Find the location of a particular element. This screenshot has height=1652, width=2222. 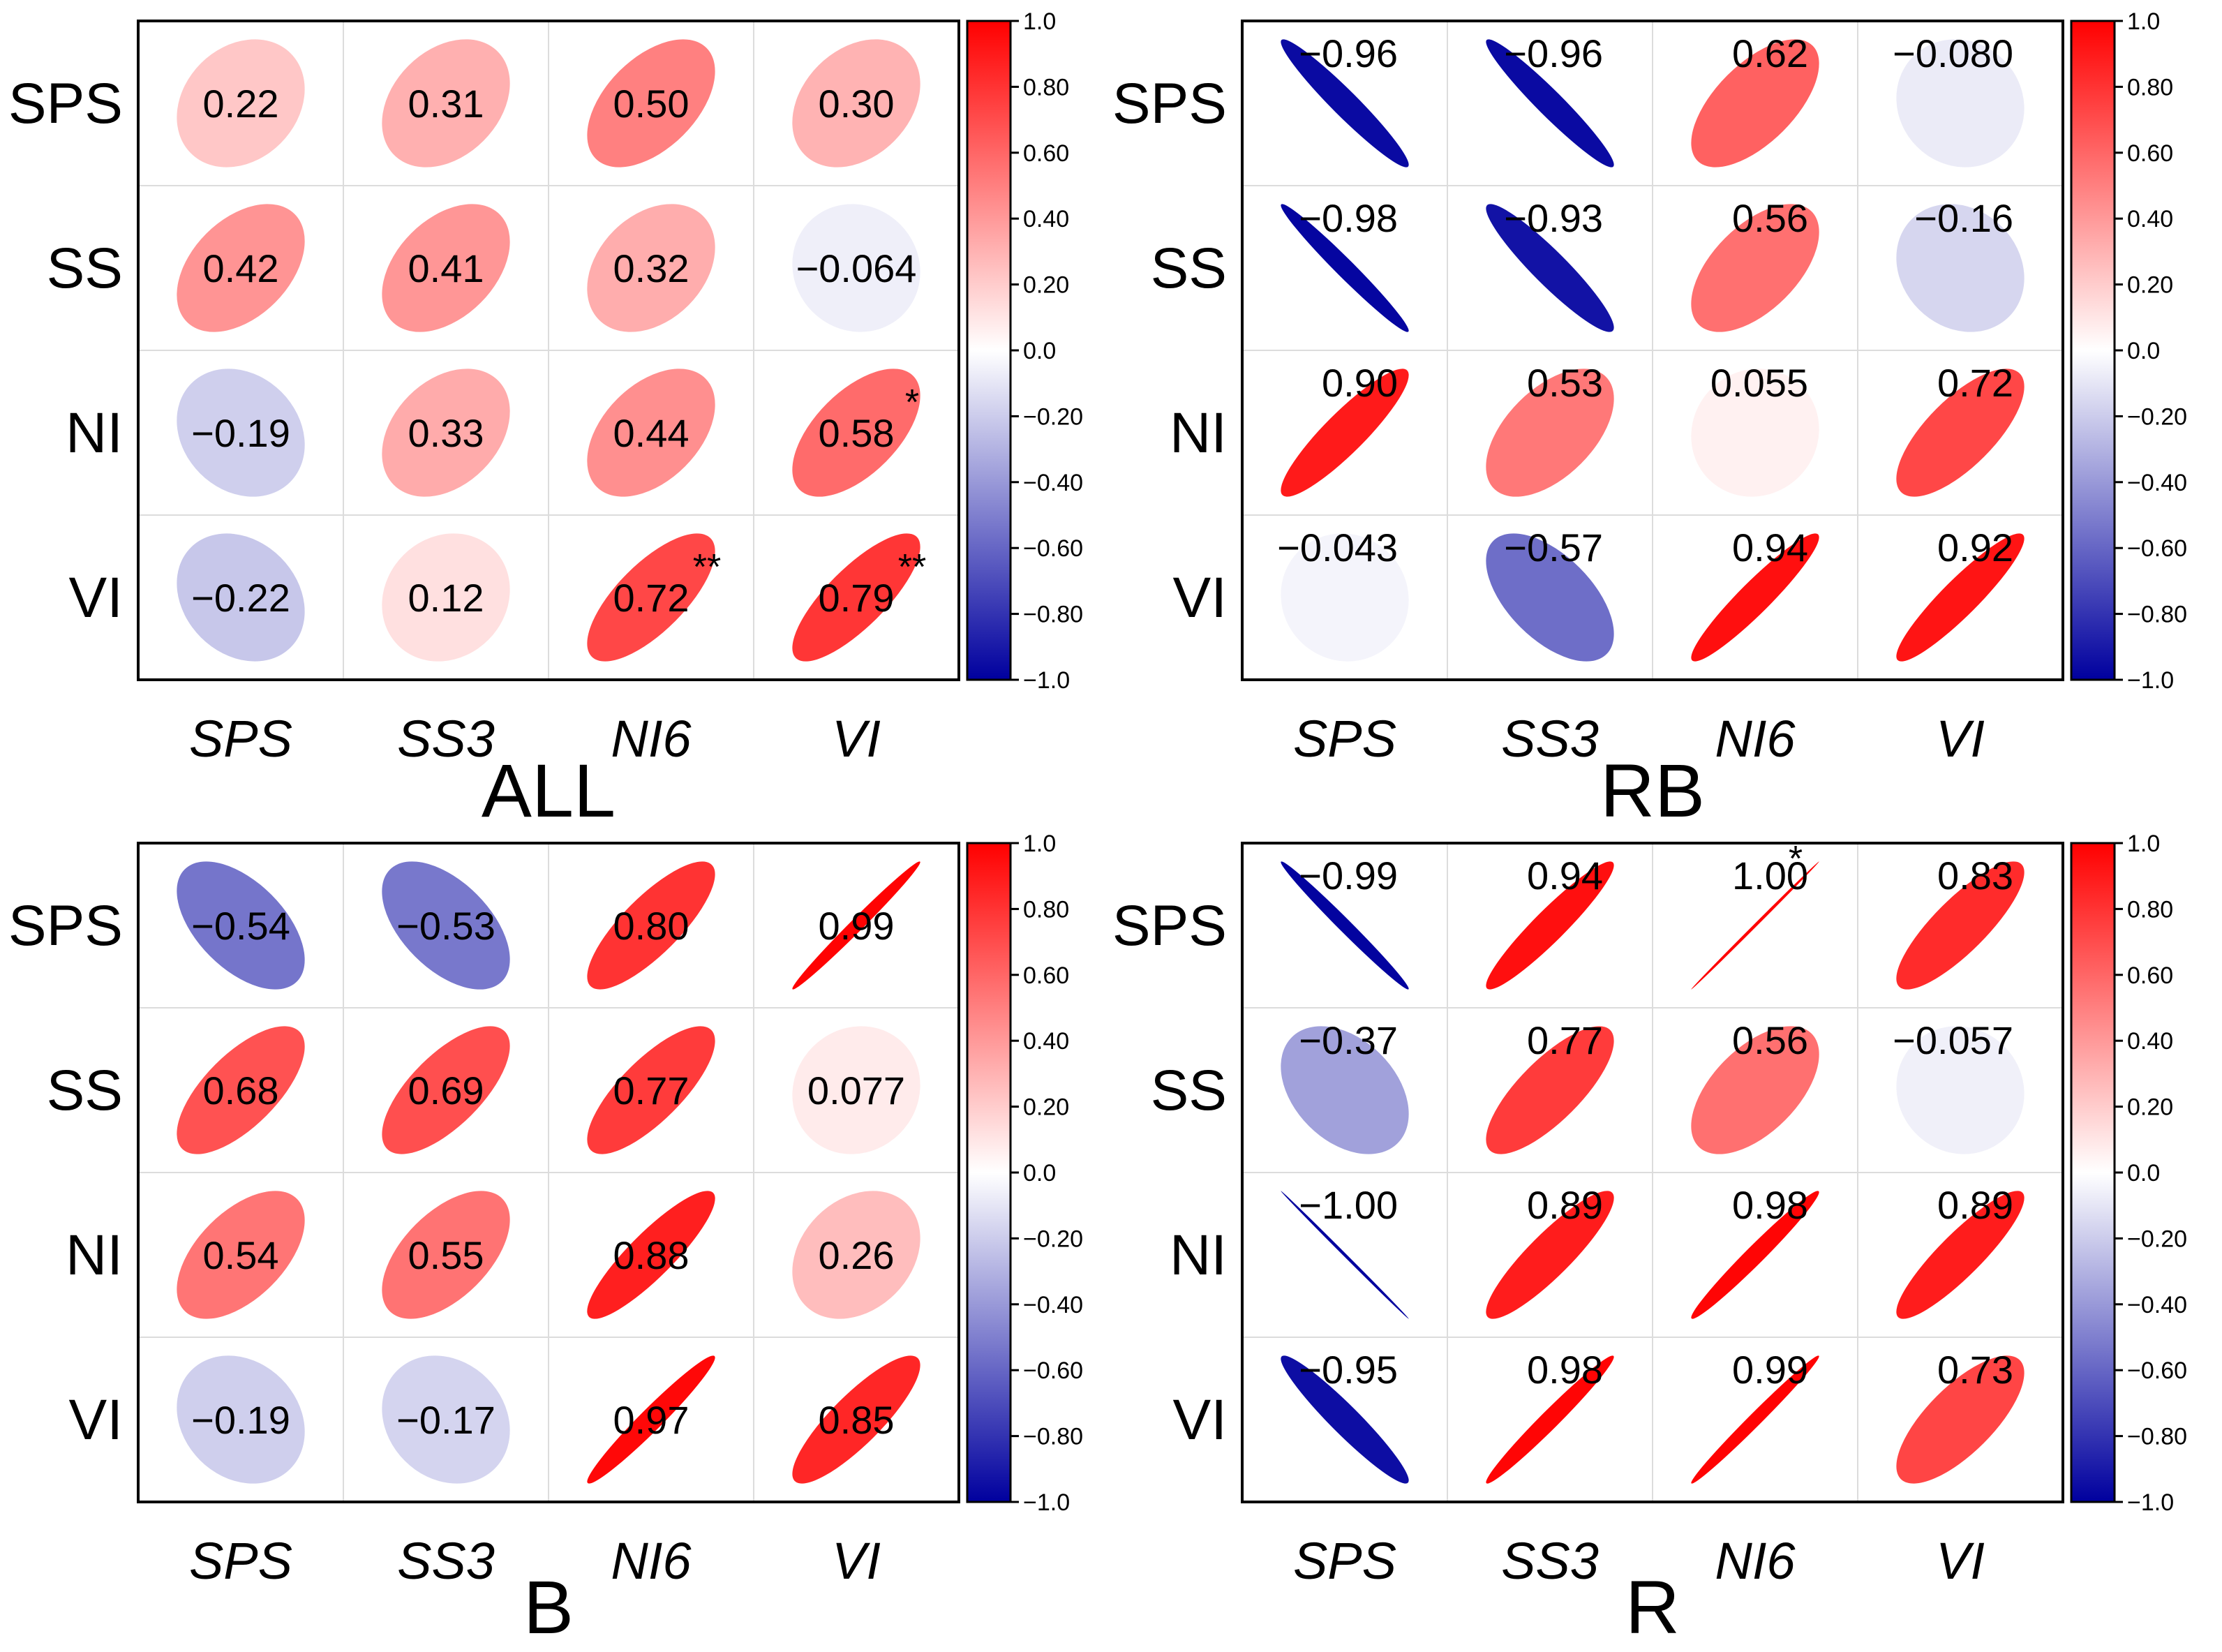

colorbar-tick-label: 0.20 is located at coordinates (2150, 285).